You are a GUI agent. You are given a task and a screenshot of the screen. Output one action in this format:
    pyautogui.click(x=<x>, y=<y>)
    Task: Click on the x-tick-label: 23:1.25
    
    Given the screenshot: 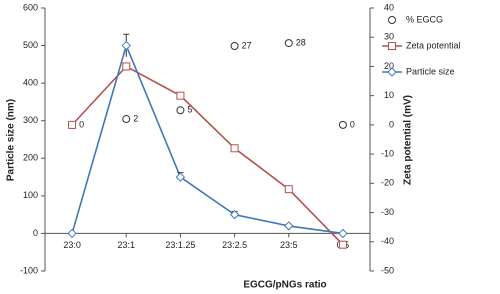 What is the action you would take?
    pyautogui.click(x=180, y=245)
    